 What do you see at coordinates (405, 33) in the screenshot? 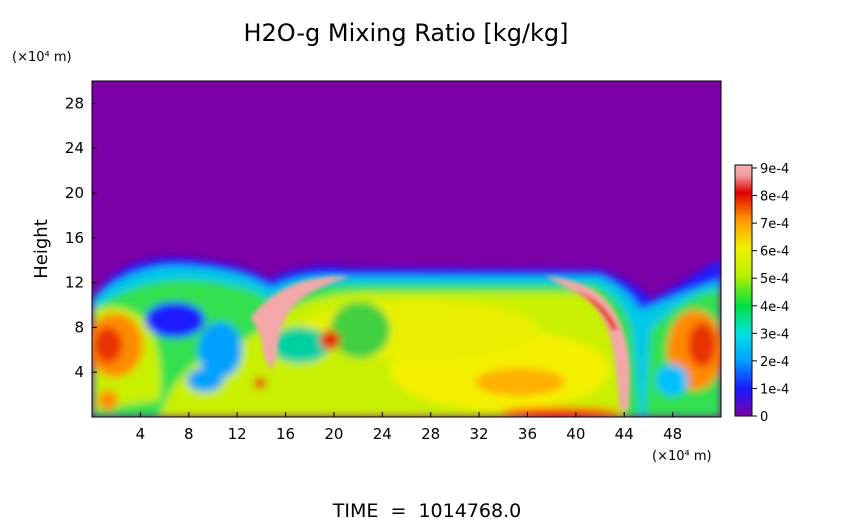
I see `chart-title: H2O-g Mixing Ratio [kg/kg]` at bounding box center [405, 33].